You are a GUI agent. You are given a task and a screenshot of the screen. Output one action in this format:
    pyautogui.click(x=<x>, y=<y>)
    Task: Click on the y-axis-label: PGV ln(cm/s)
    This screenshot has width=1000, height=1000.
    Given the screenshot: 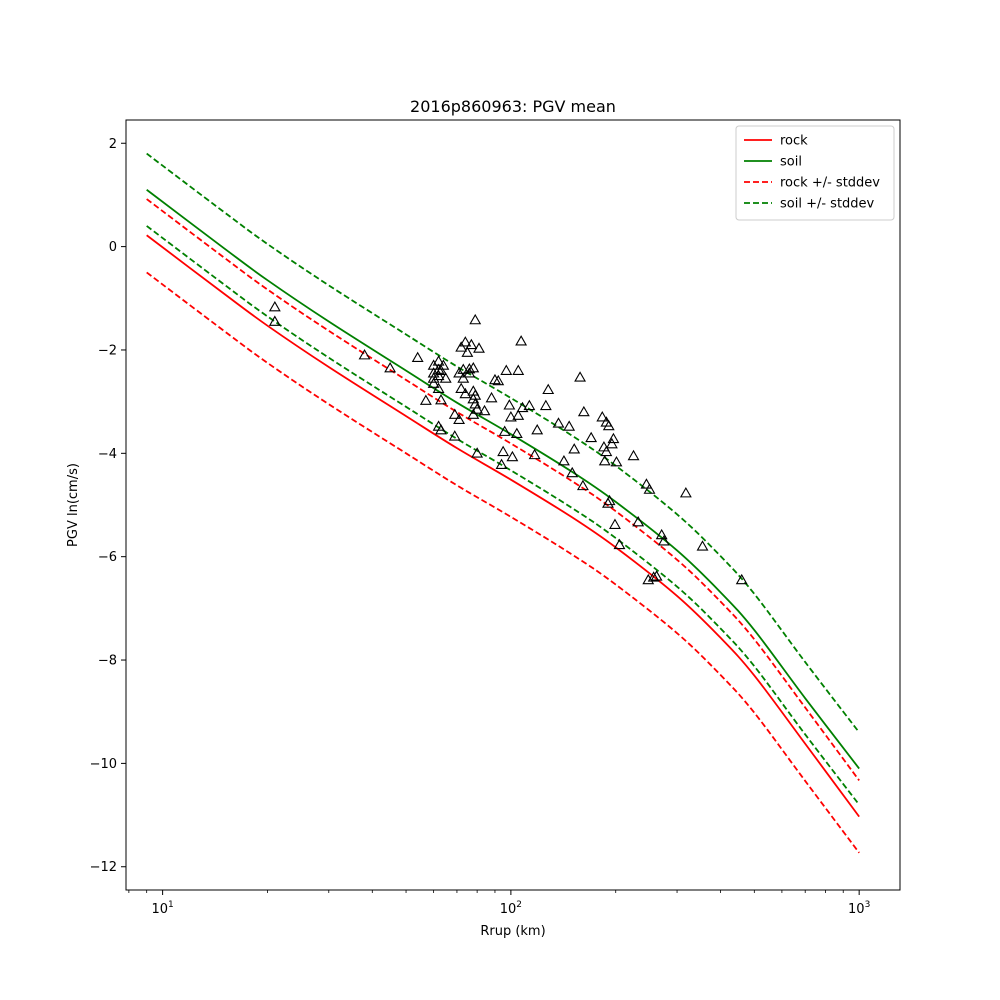 What is the action you would take?
    pyautogui.click(x=73, y=505)
    